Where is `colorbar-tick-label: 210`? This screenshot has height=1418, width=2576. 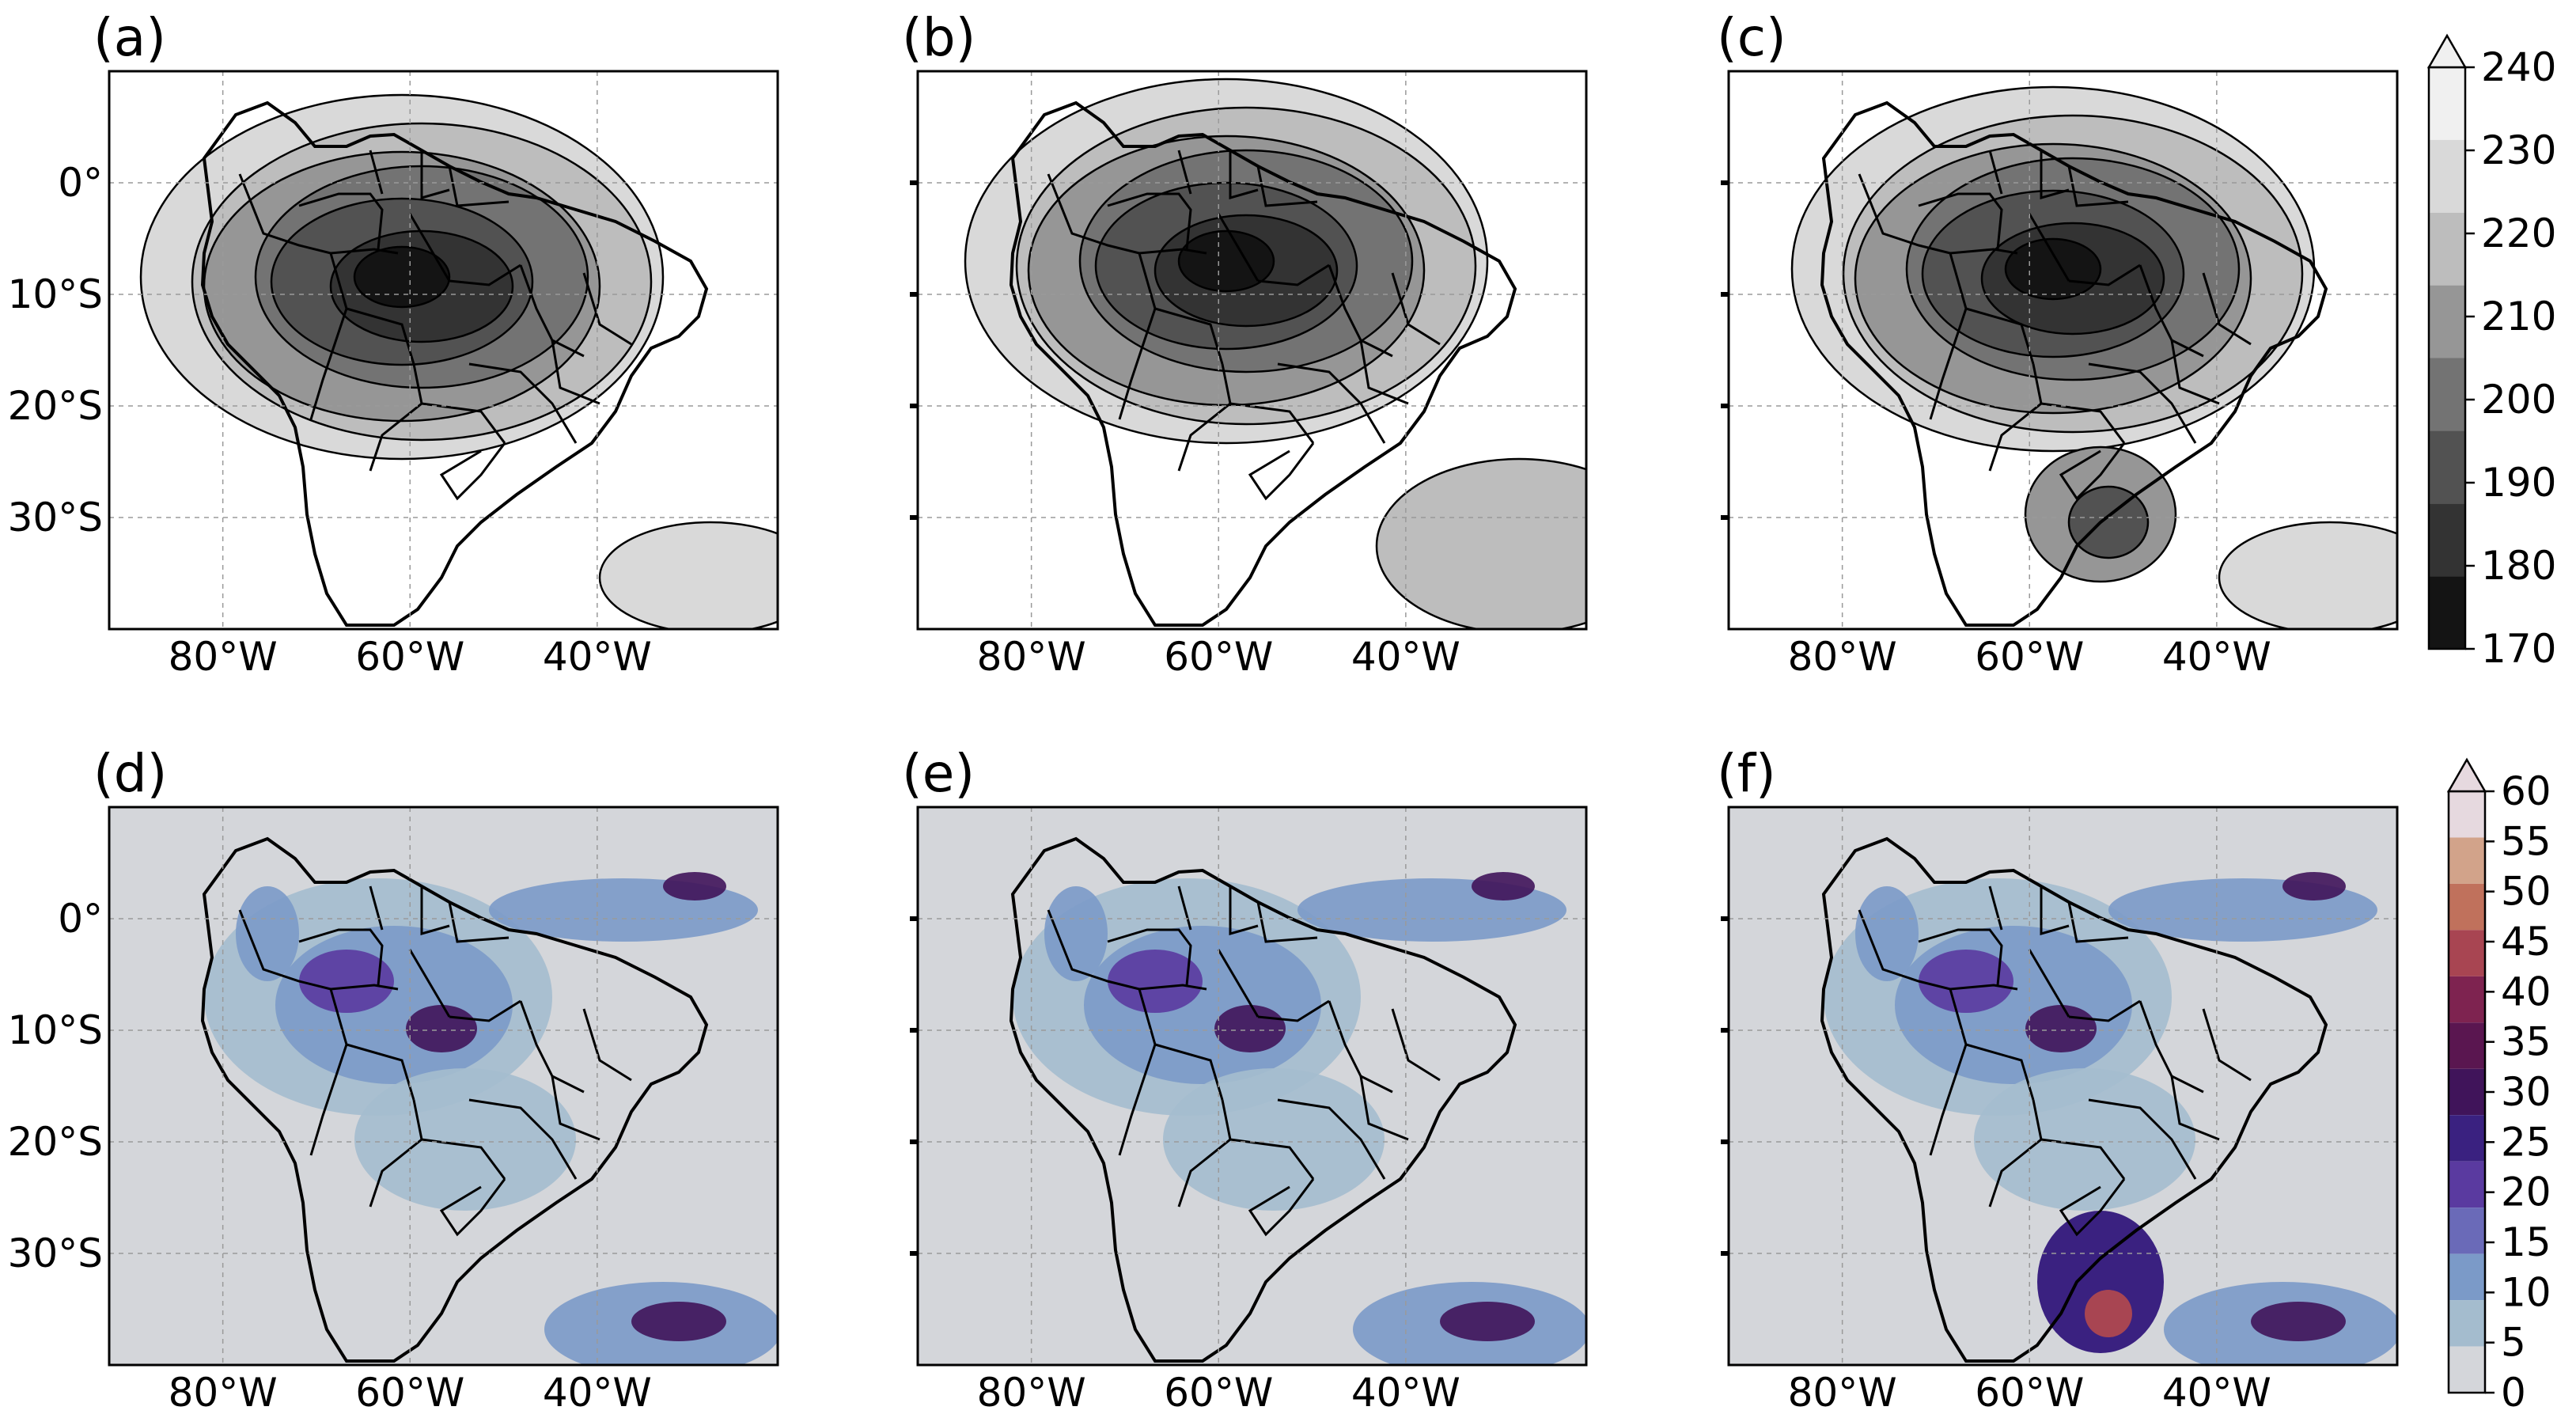 colorbar-tick-label: 210 is located at coordinates (2518, 317).